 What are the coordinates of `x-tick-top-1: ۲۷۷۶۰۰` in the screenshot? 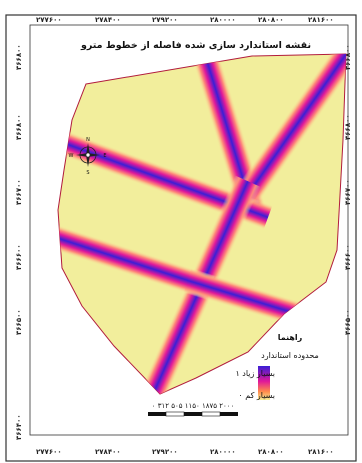 It's located at (49, 20).